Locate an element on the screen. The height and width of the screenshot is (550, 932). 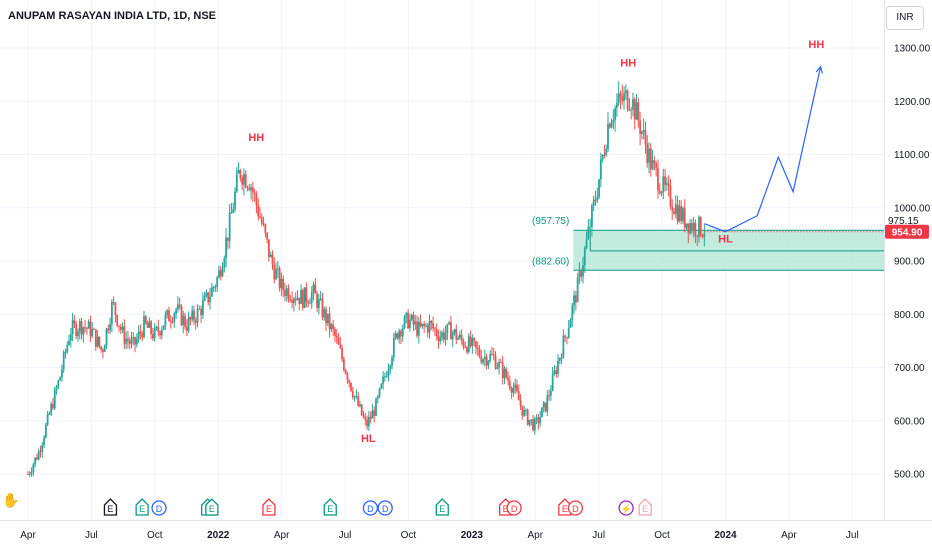
time-axis-divider is located at coordinates (466, 520).